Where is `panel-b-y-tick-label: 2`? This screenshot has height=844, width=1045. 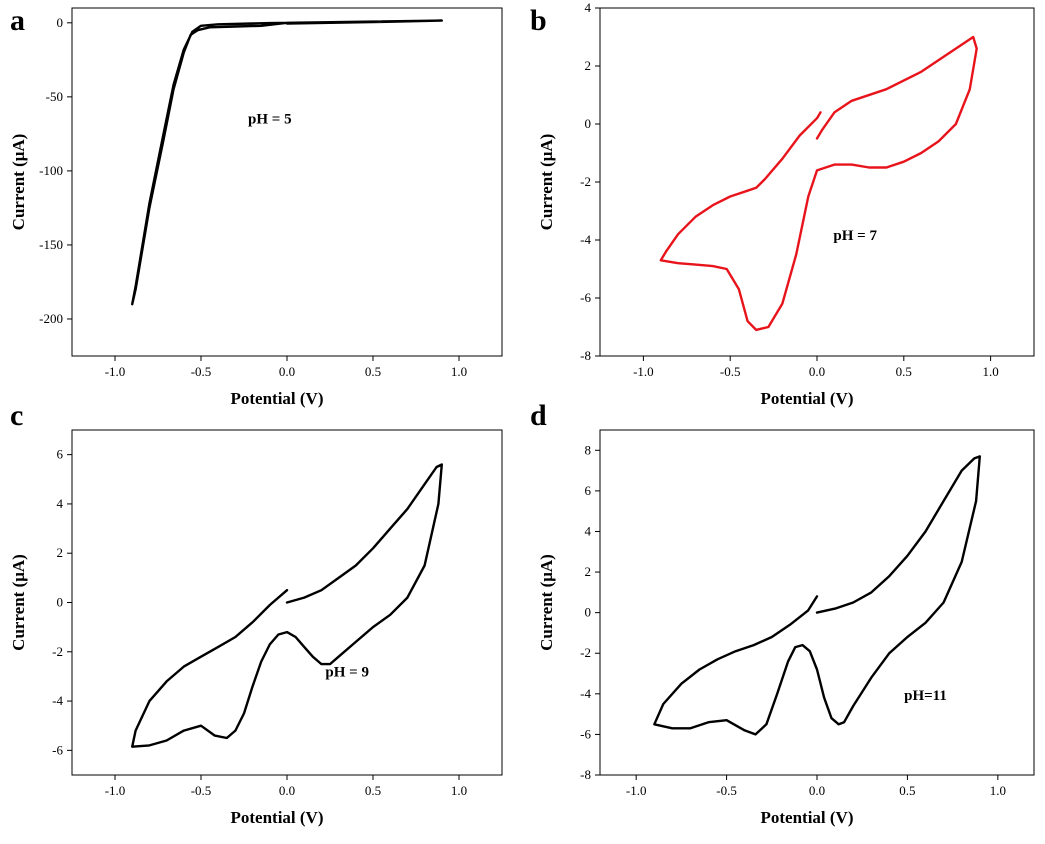 panel-b-y-tick-label: 2 is located at coordinates (588, 65).